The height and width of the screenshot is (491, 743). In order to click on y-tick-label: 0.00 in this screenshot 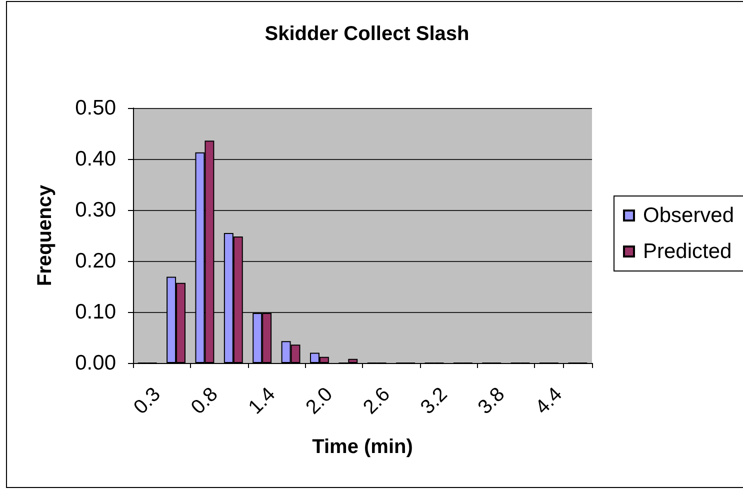, I will do `click(95, 363)`.